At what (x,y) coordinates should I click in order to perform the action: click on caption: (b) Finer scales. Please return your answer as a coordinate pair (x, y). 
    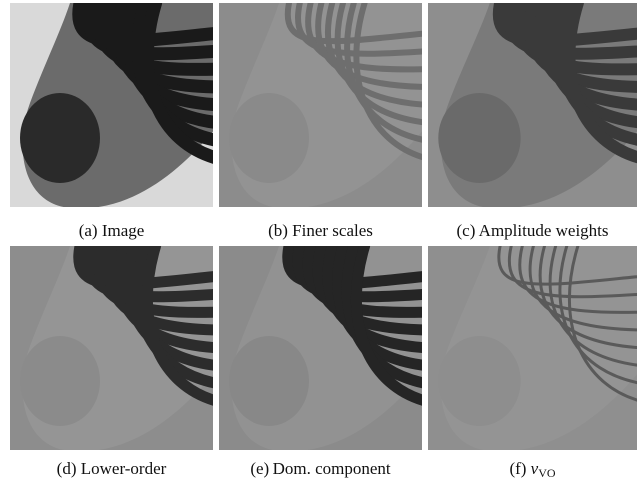
    Looking at the image, I should click on (320, 230).